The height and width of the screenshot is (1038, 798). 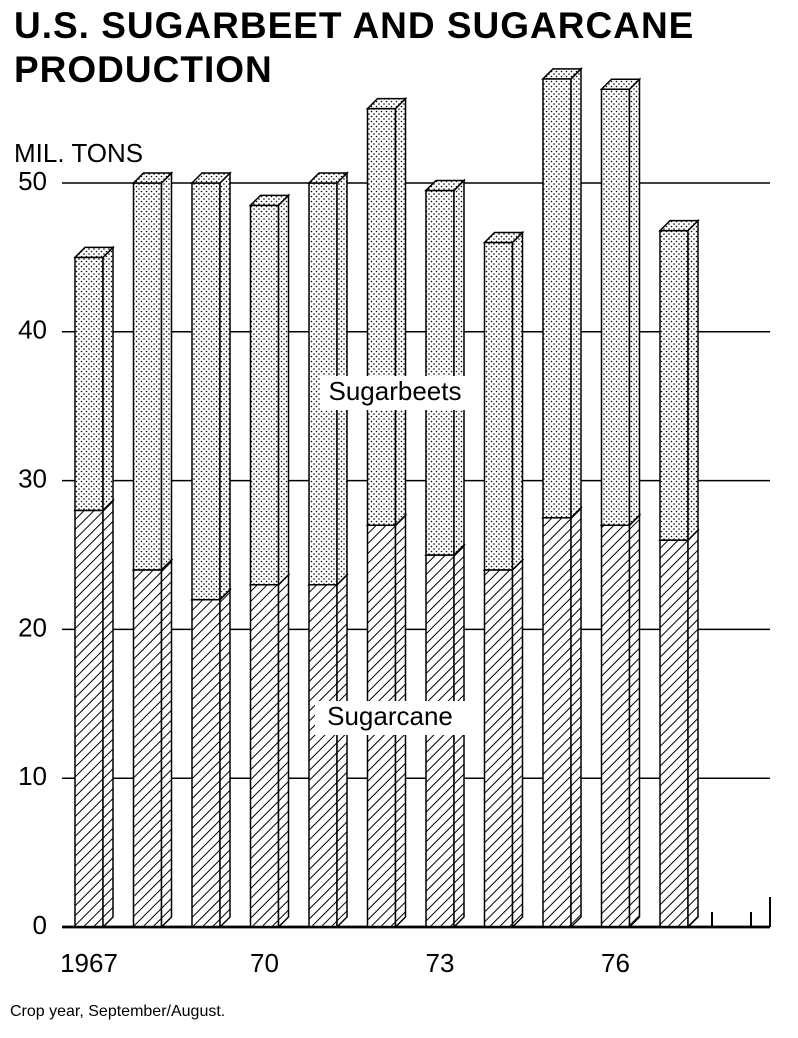 I want to click on x-tick-label: 73, so click(x=440, y=963).